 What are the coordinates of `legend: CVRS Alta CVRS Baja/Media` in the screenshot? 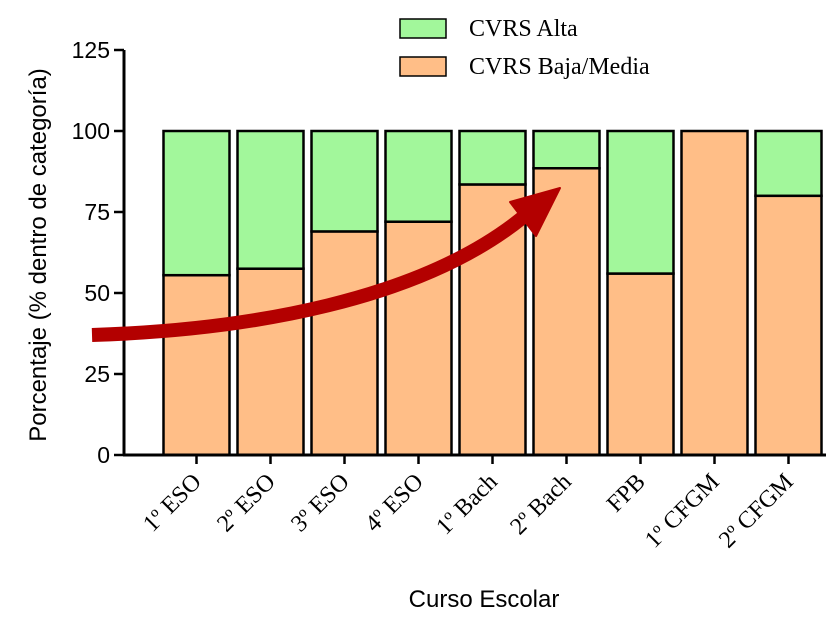 It's located at (524, 48).